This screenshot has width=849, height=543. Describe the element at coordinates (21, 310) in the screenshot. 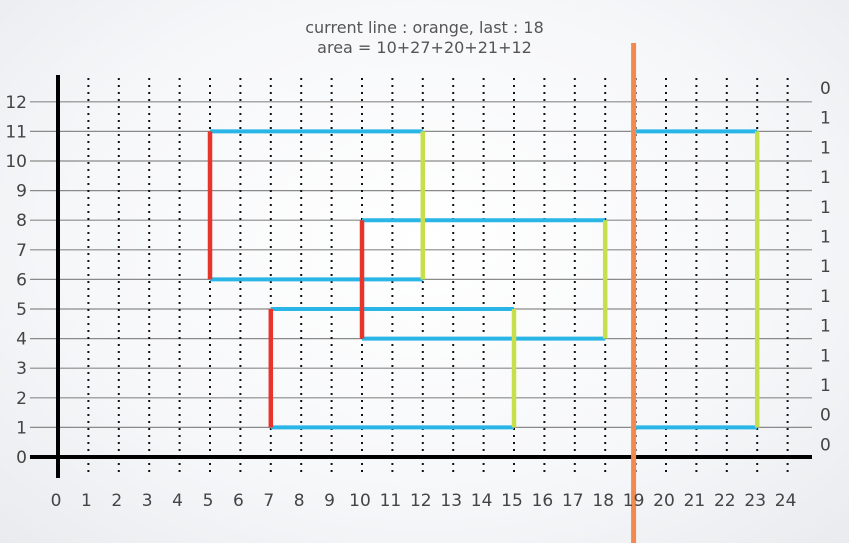

I see `y-tick-label: 5` at that location.